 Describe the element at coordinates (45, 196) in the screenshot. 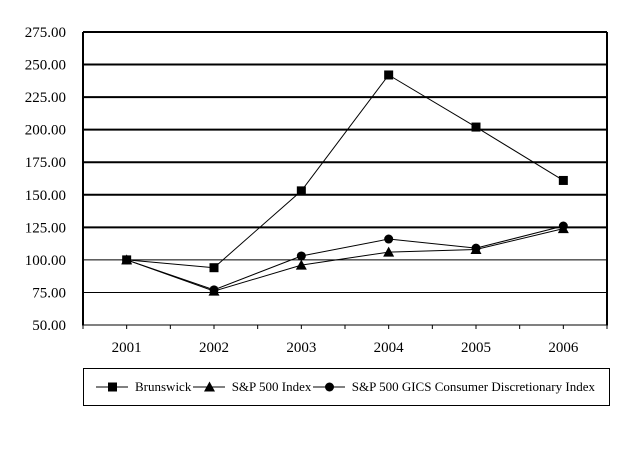

I see `svg-text: 150.00` at that location.